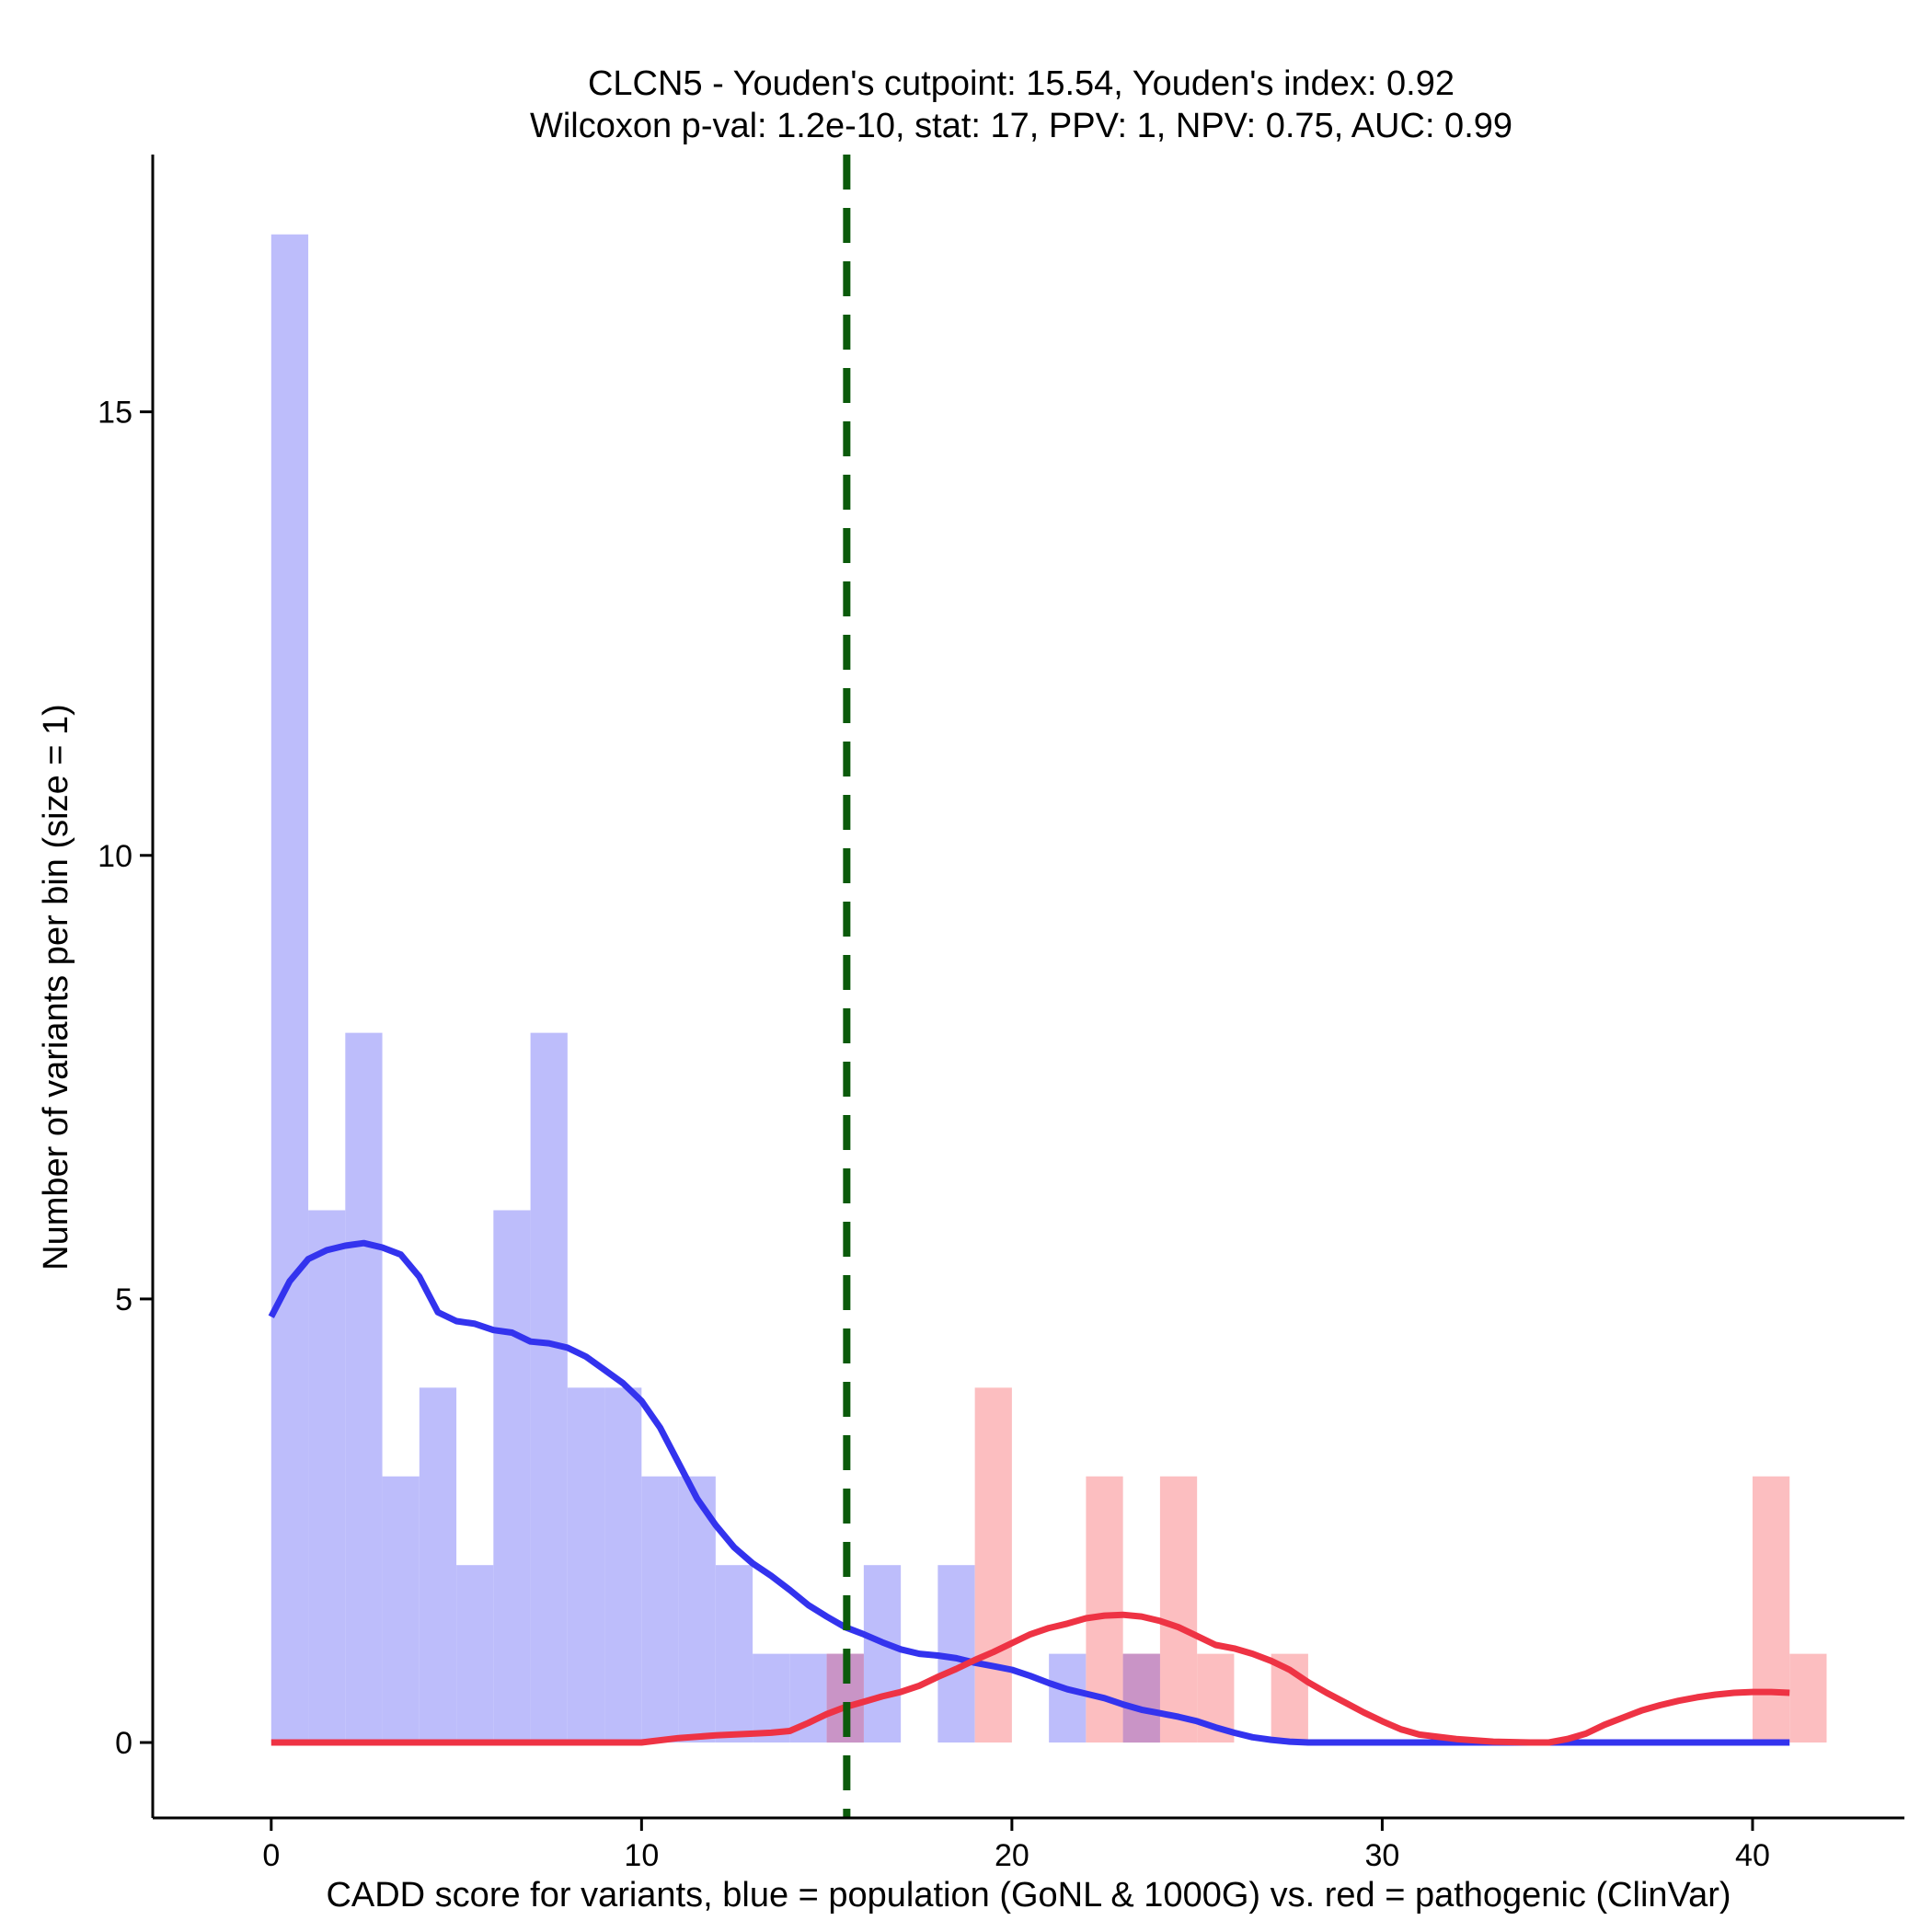 This screenshot has height=1932, width=1932. Describe the element at coordinates (115, 856) in the screenshot. I see `y-tick-label: 10` at that location.